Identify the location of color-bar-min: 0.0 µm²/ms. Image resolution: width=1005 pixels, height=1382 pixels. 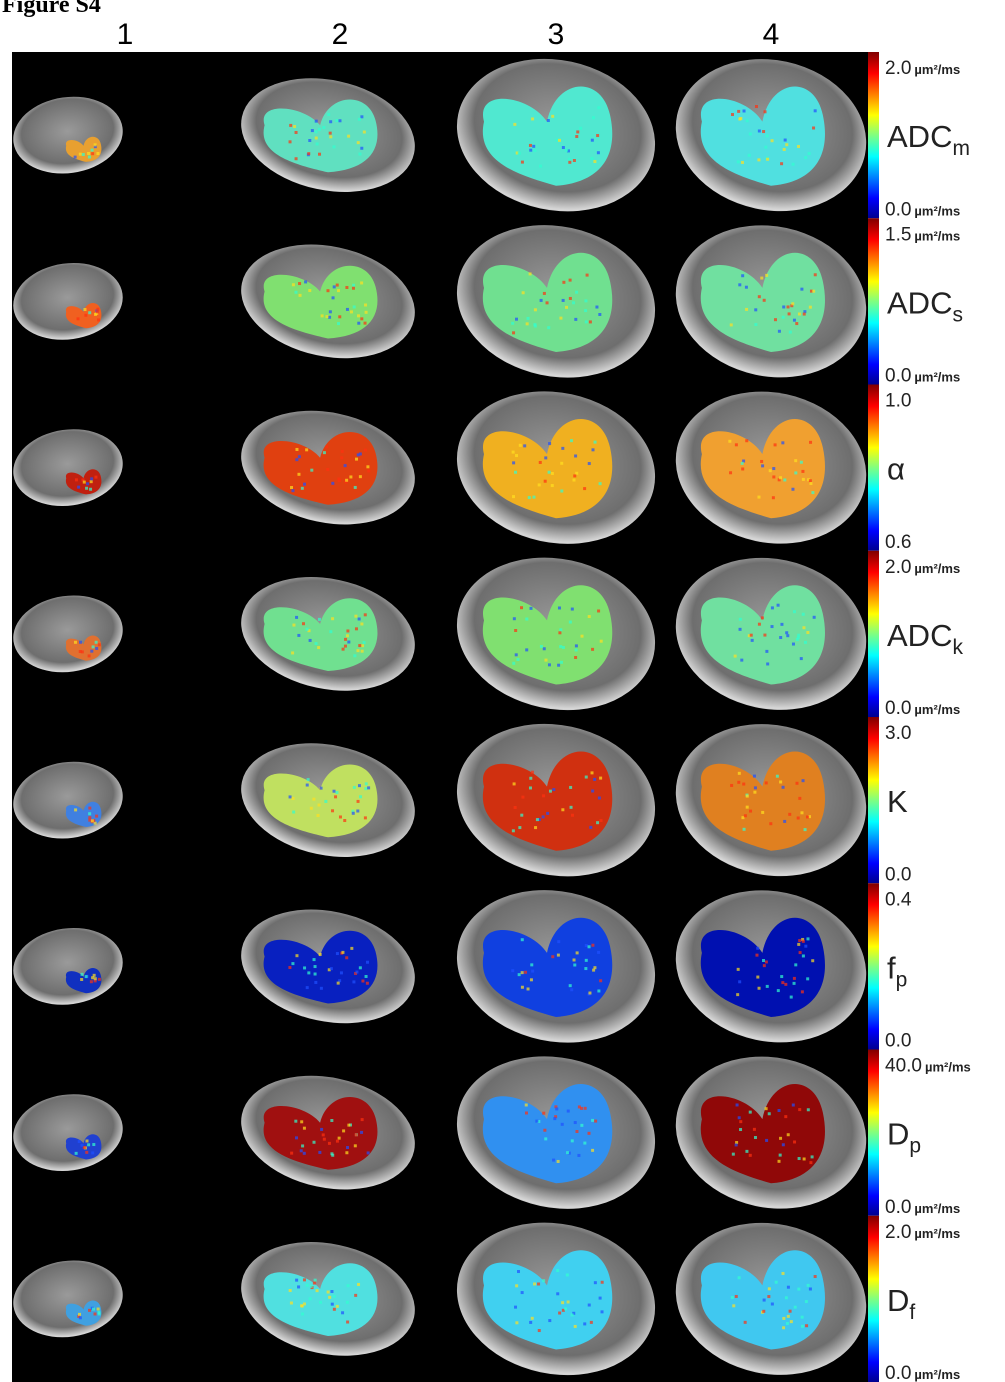
(922, 1372).